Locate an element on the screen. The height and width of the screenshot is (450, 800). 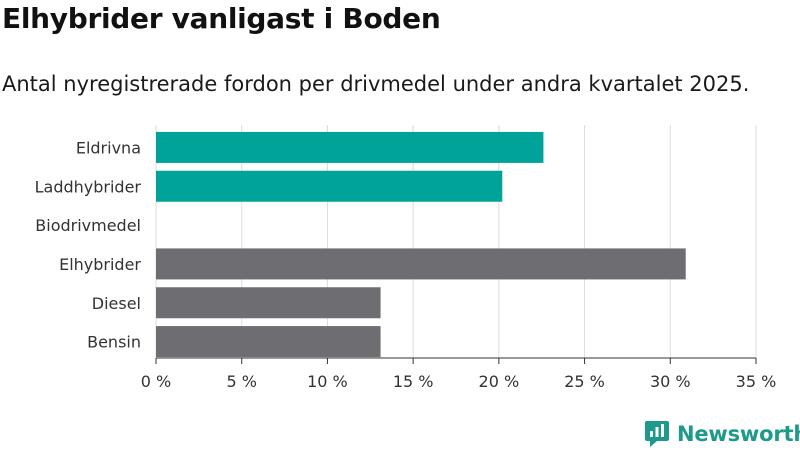
newsworthy-logo-icon is located at coordinates (657, 434).